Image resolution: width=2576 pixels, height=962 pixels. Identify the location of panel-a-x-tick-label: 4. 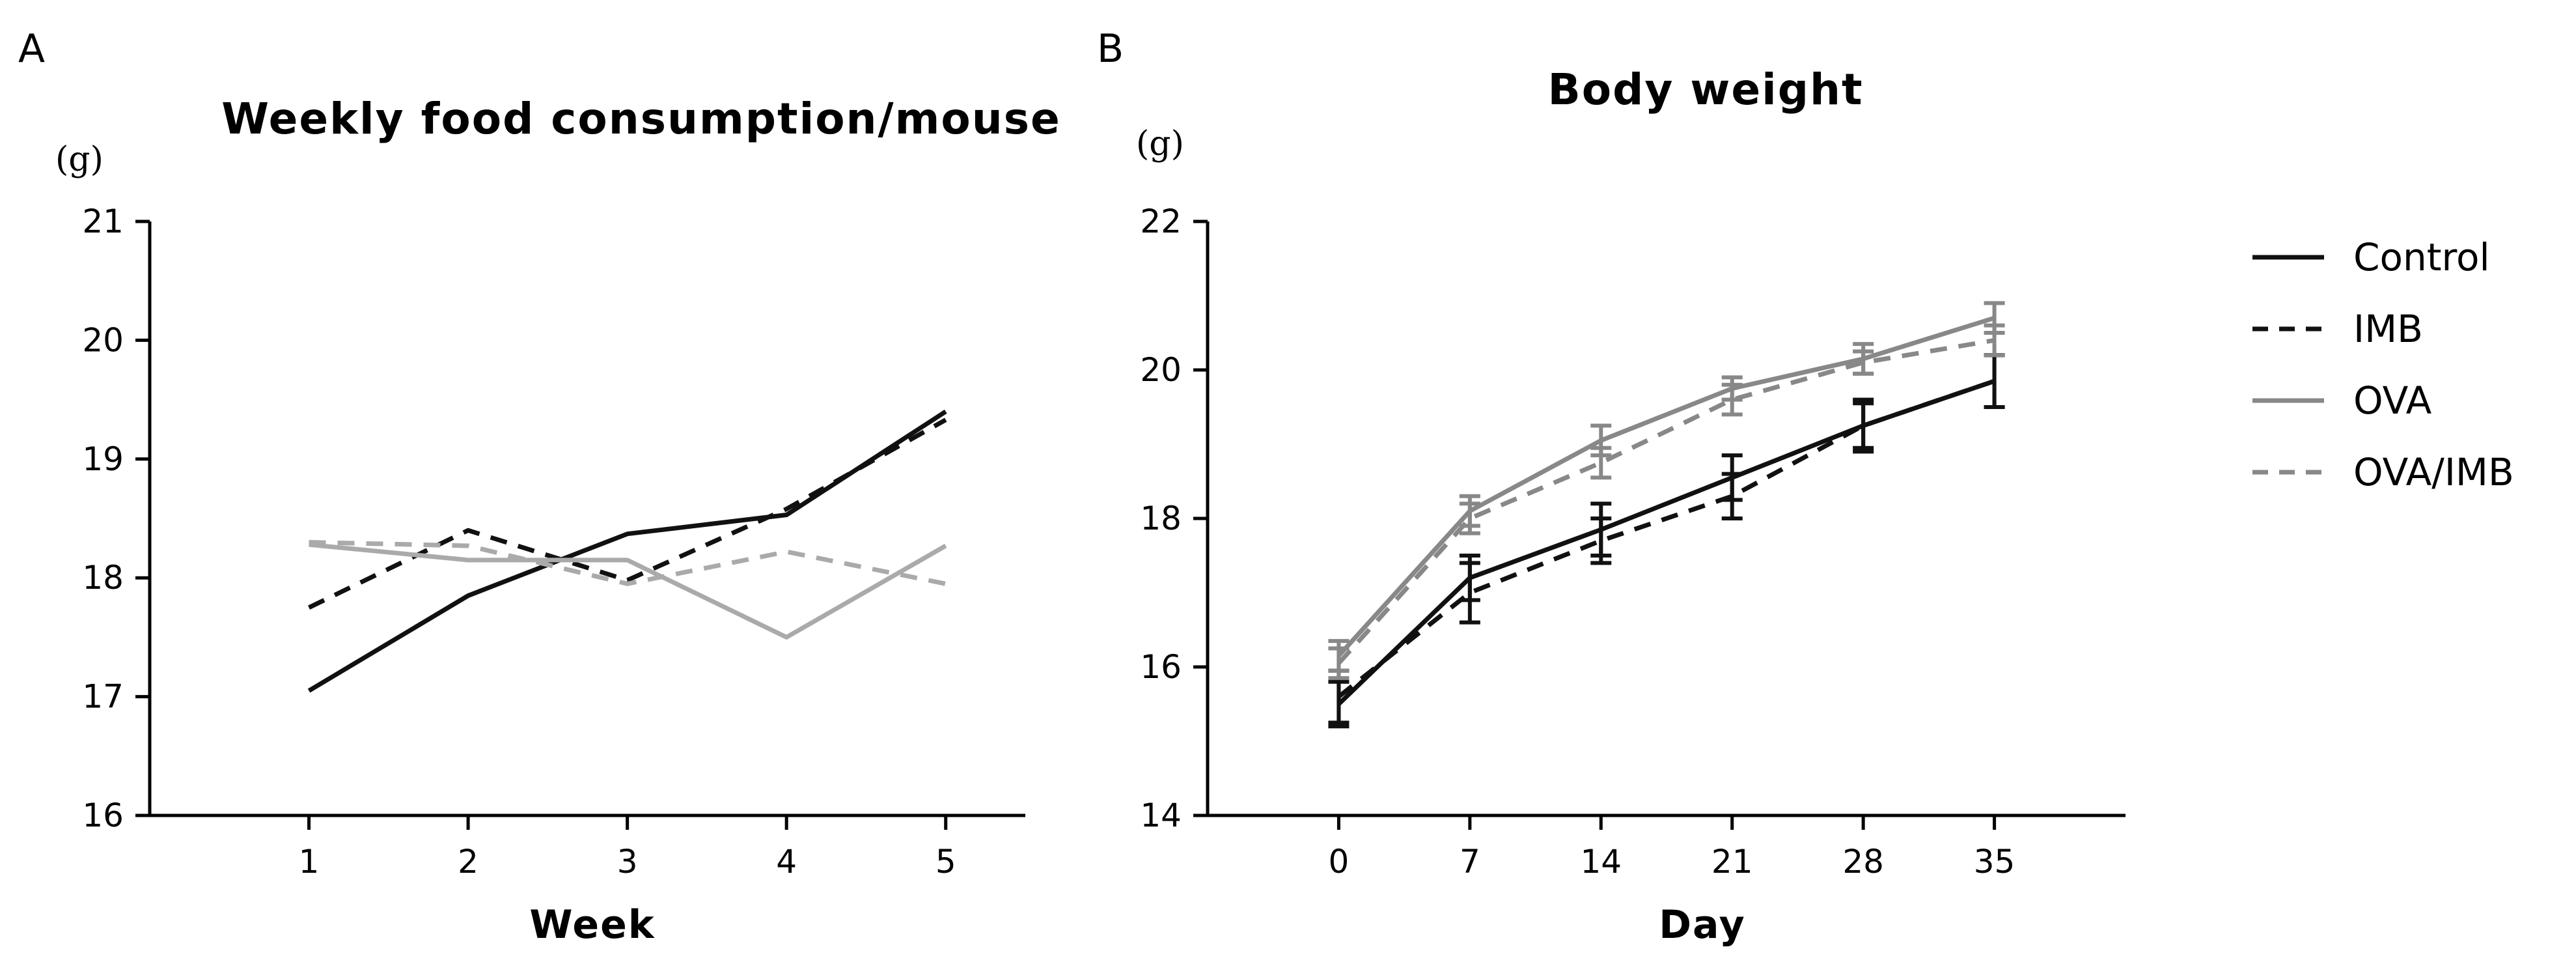
(786, 862).